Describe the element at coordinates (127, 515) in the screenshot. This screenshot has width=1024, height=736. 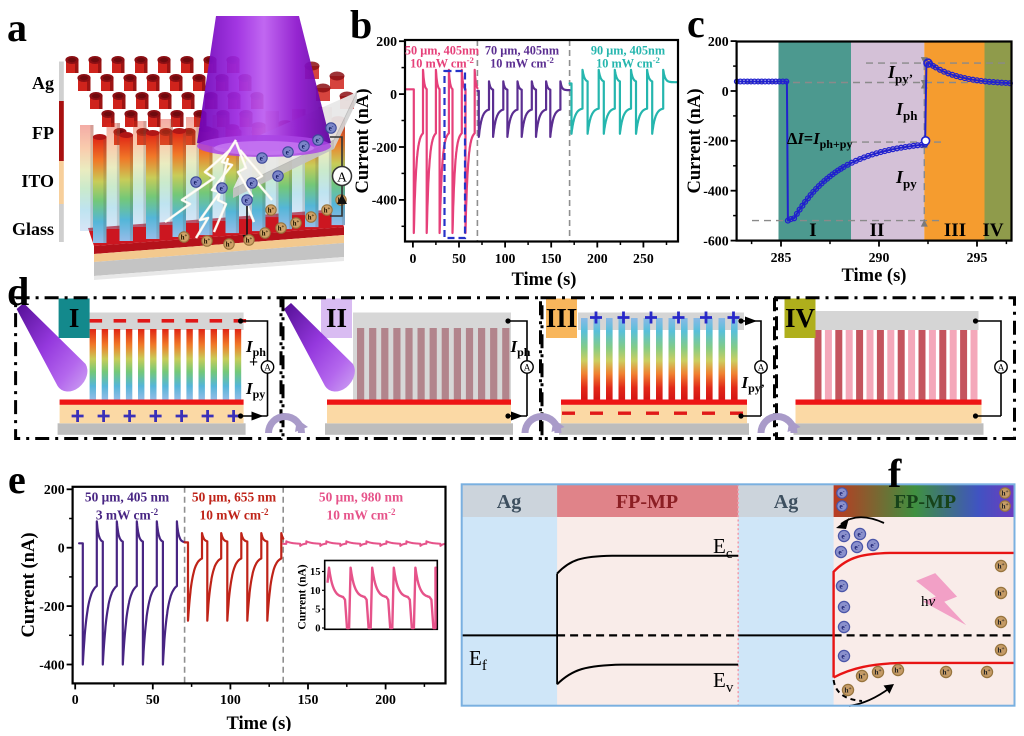
I see `svg-text: 3 mW cm-2` at that location.